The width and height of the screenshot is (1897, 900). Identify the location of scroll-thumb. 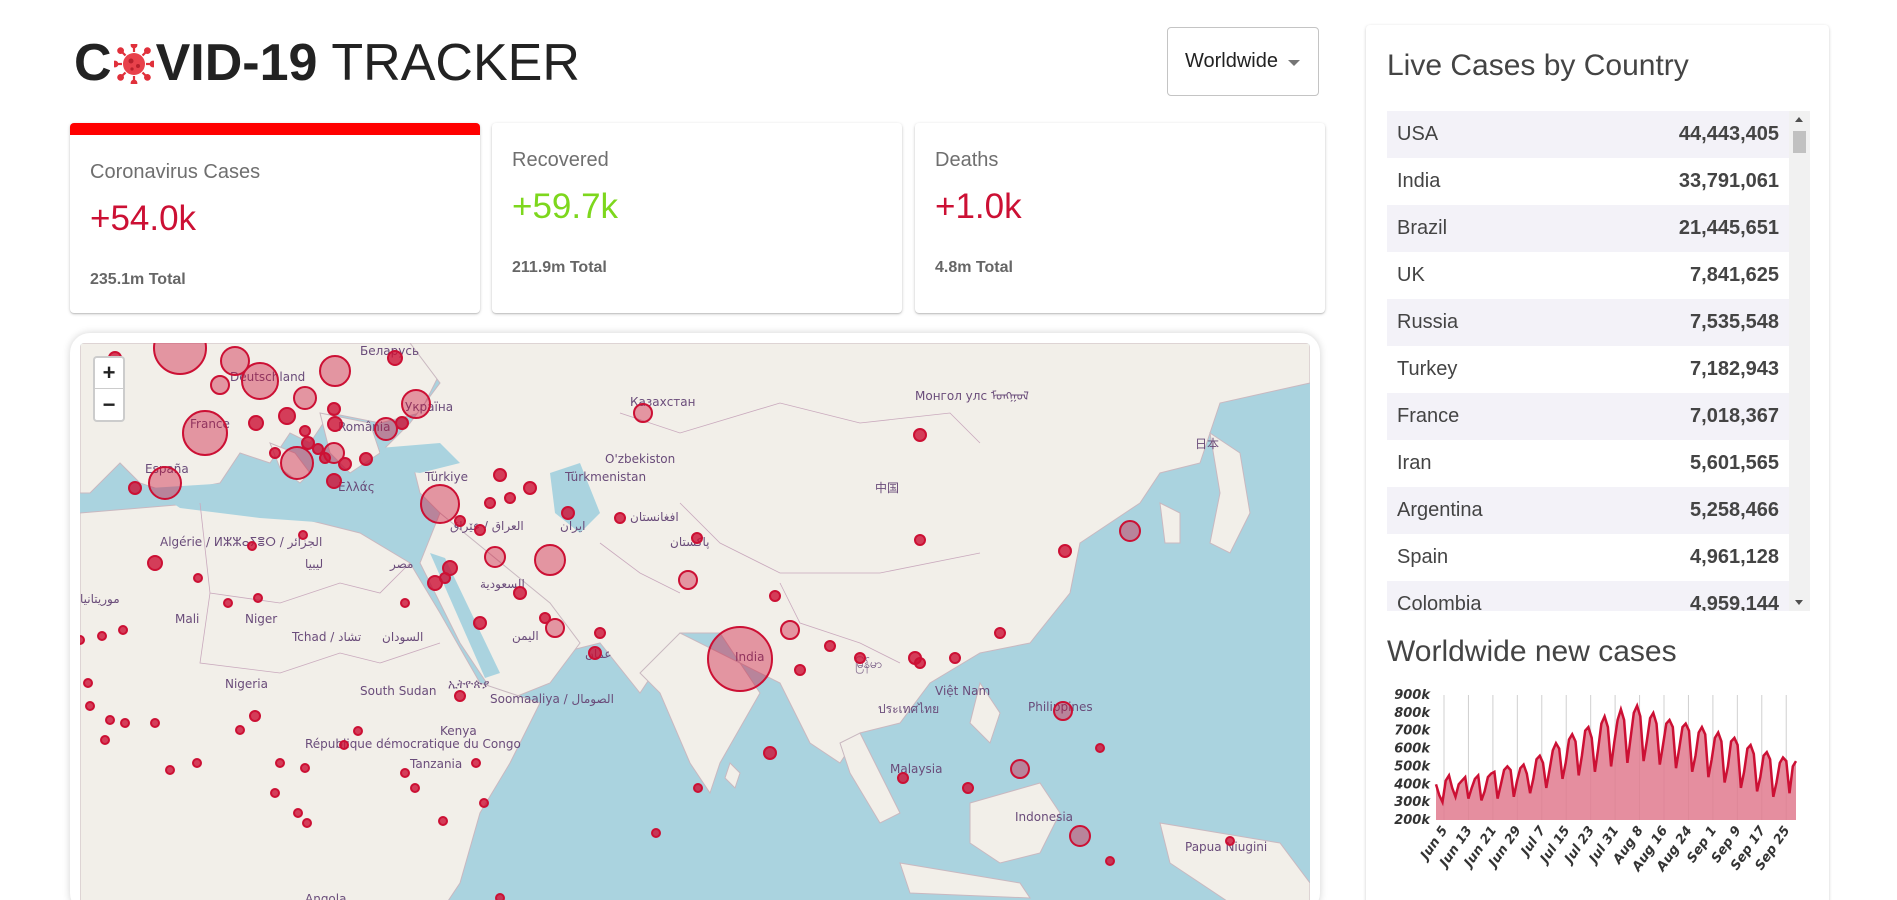
(1799, 142).